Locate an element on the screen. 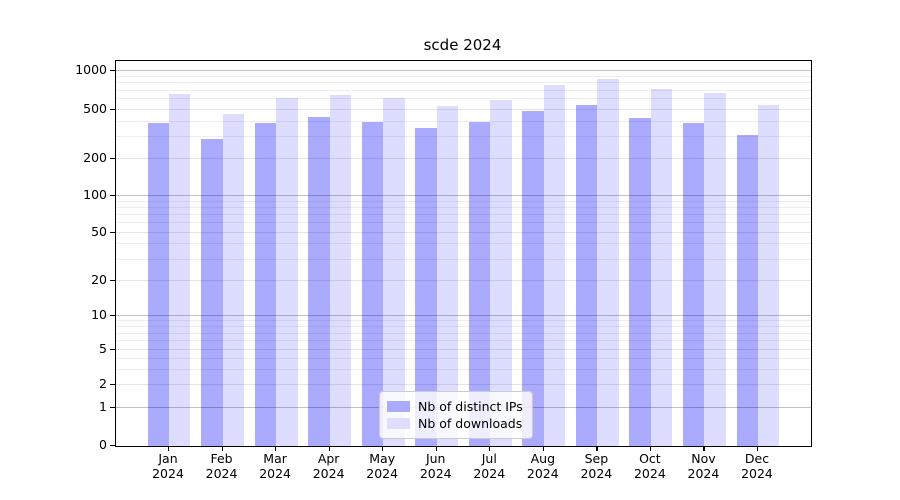 The width and height of the screenshot is (900, 500). x-tick-label-jan-2024: Jan 2024 is located at coordinates (168, 466).